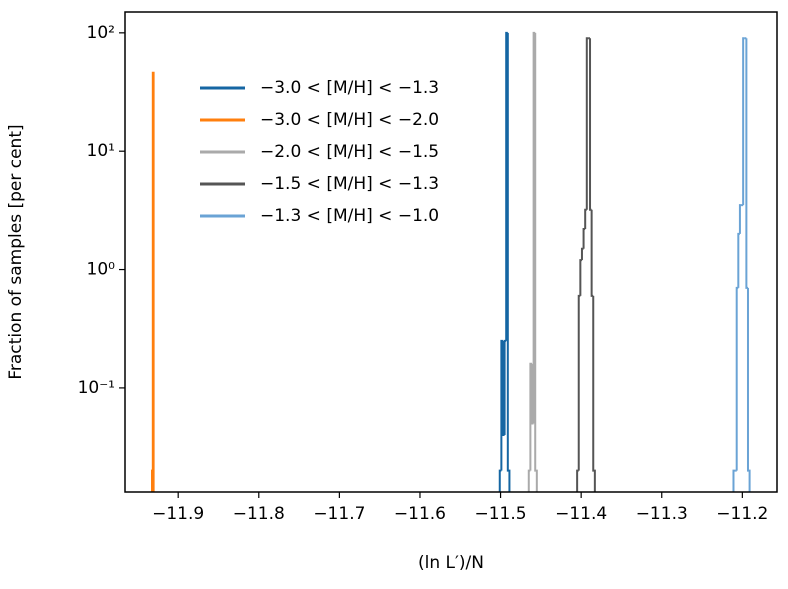 Image resolution: width=788 pixels, height=589 pixels. I want to click on x-tick-label: −11.8, so click(259, 514).